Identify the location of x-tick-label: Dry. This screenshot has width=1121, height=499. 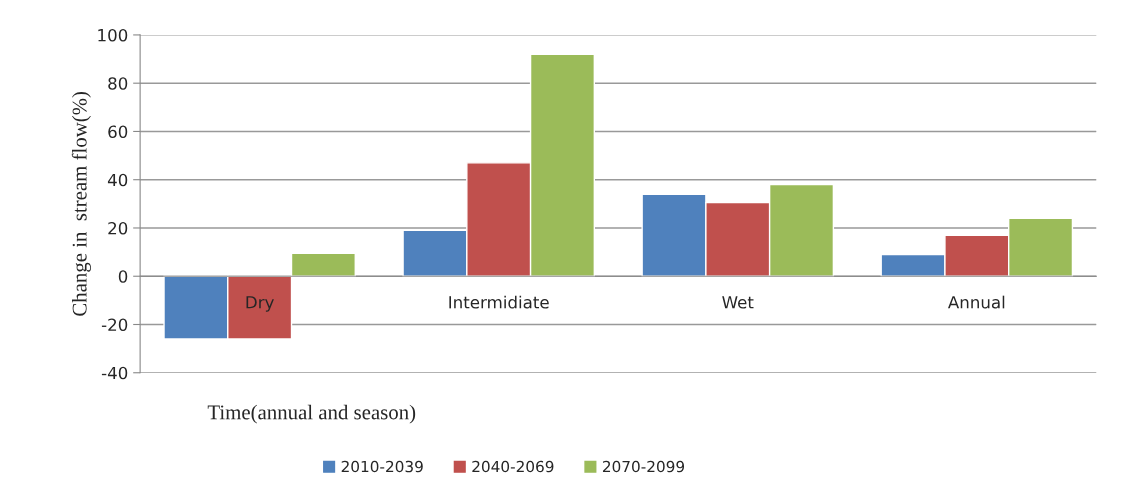
(260, 304).